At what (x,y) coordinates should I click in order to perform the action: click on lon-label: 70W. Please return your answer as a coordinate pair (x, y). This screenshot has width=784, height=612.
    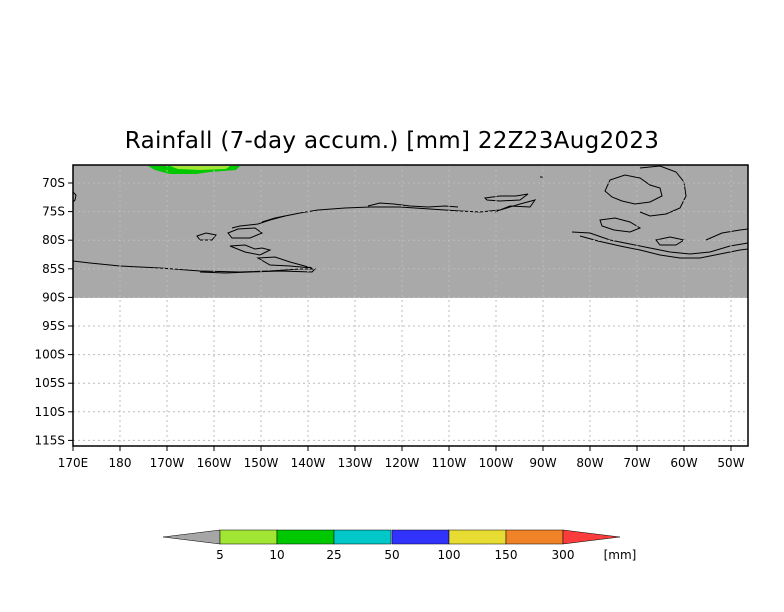
    Looking at the image, I should click on (636, 463).